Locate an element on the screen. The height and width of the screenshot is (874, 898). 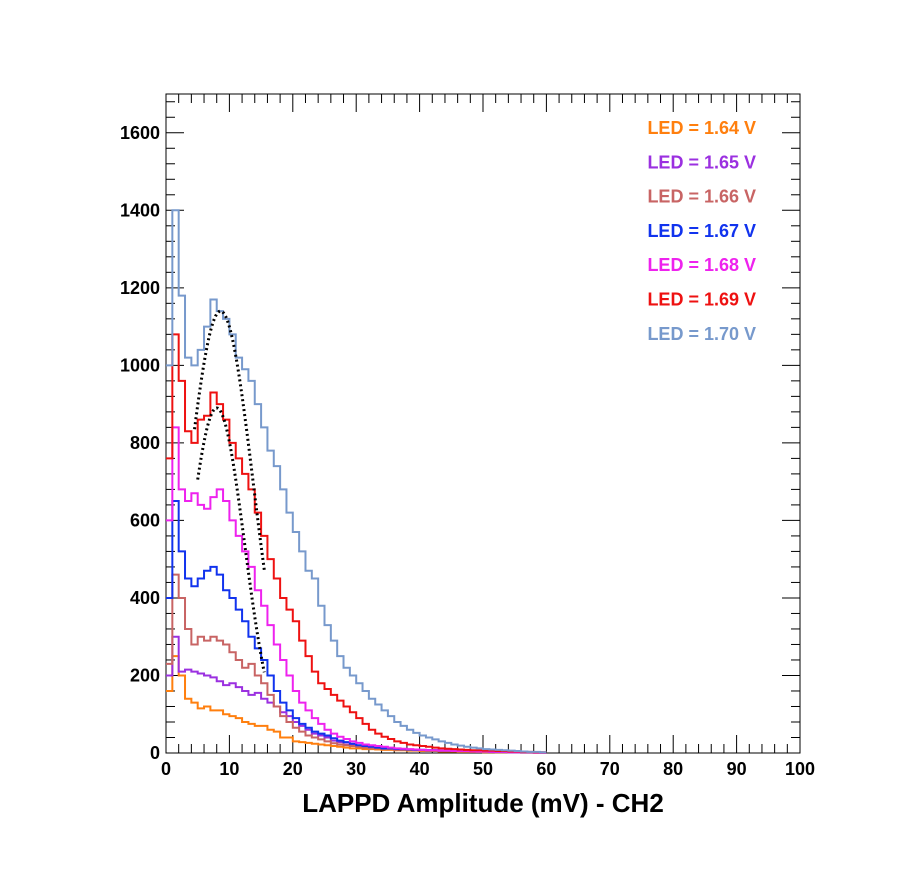
x-tick-label: 40 is located at coordinates (420, 769).